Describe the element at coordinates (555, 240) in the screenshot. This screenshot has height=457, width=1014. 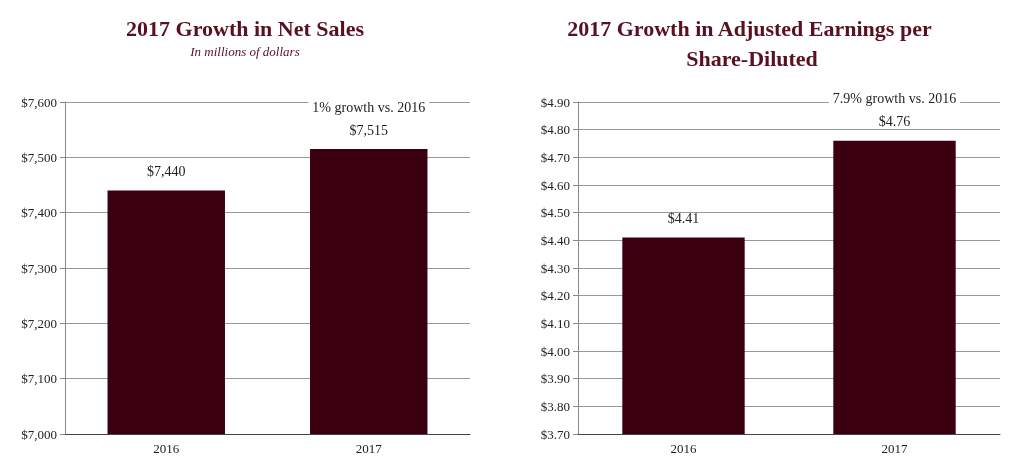
I see `y-tick-label: $4.40` at that location.